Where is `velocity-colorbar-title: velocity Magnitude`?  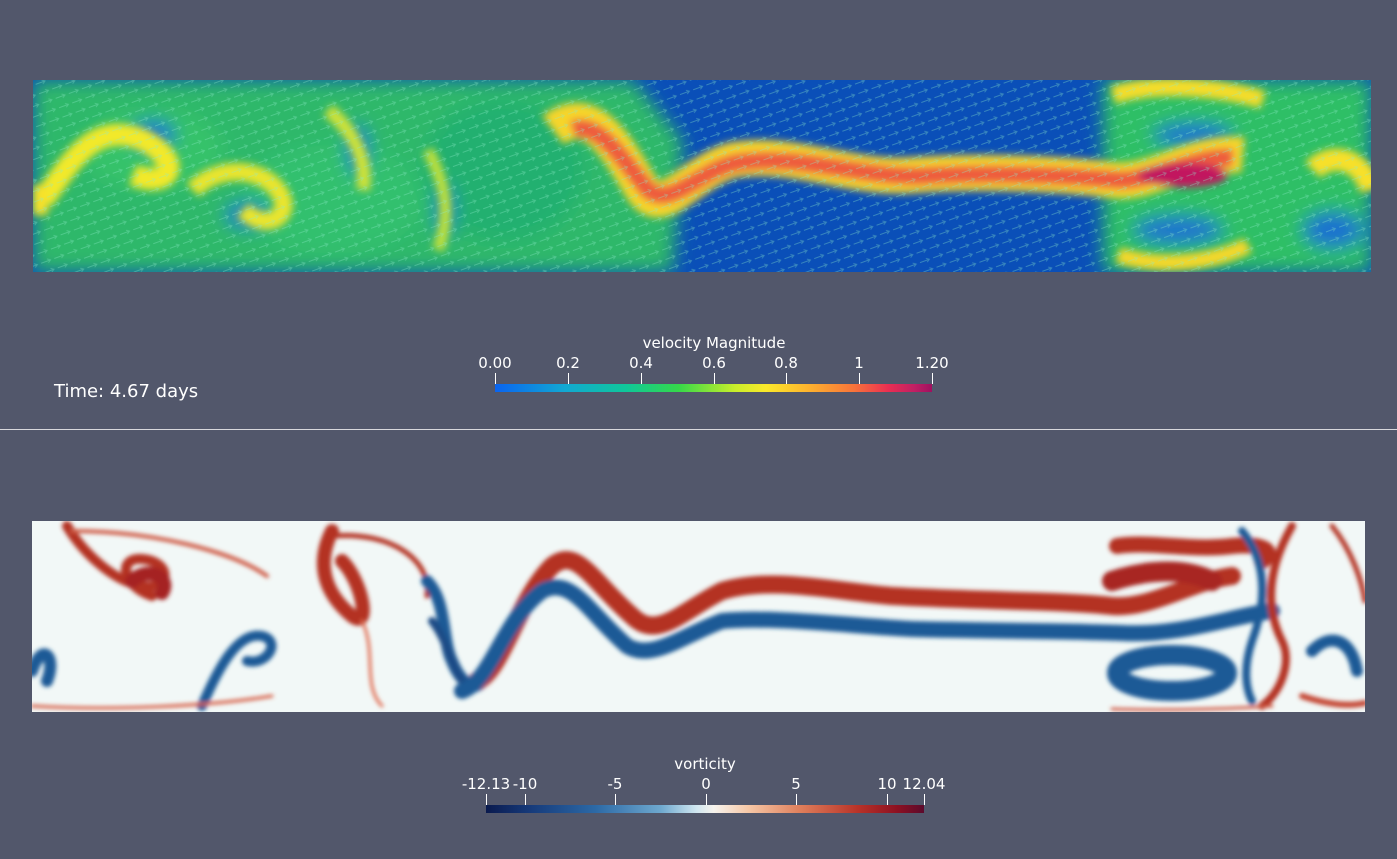
velocity-colorbar-title: velocity Magnitude is located at coordinates (714, 343).